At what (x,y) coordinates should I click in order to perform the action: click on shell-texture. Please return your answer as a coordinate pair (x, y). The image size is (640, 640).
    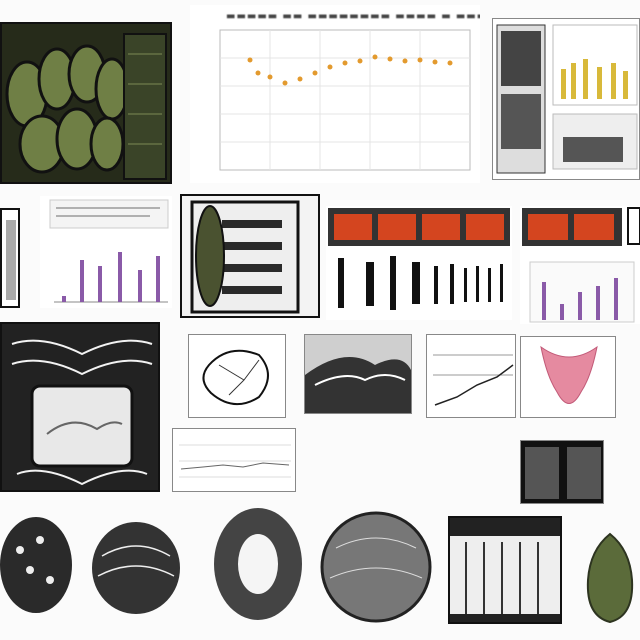
    Looking at the image, I should click on (376, 567).